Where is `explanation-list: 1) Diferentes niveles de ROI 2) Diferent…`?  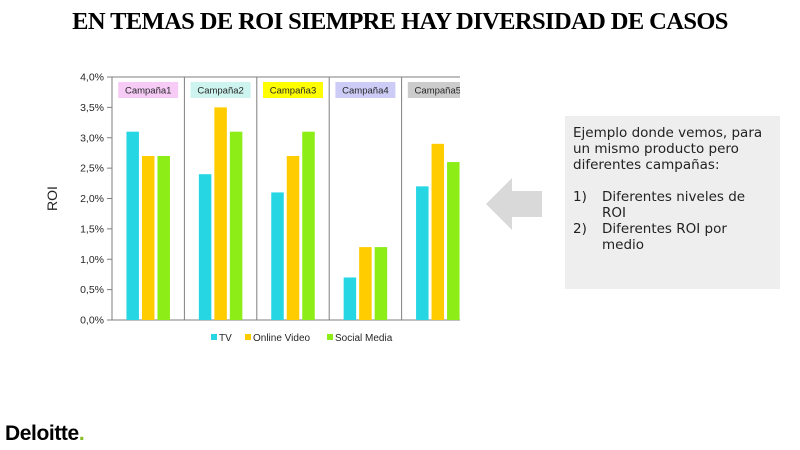
explanation-list: 1) Diferentes niveles de ROI 2) Diferent… is located at coordinates (672, 221).